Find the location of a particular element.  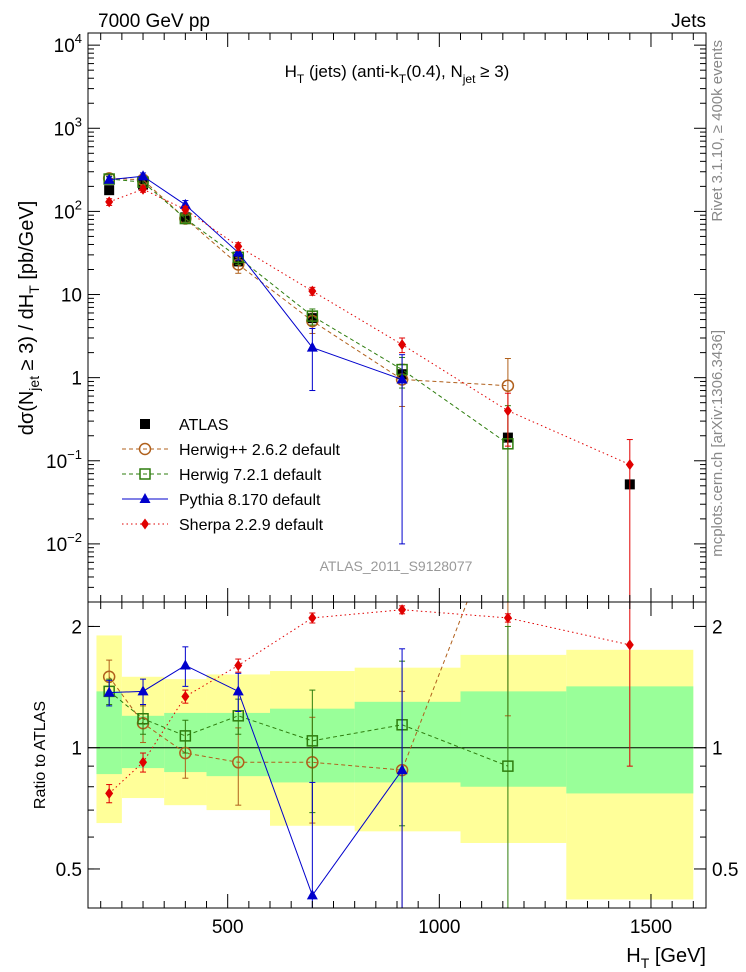

band-inner is located at coordinates (513, 739).